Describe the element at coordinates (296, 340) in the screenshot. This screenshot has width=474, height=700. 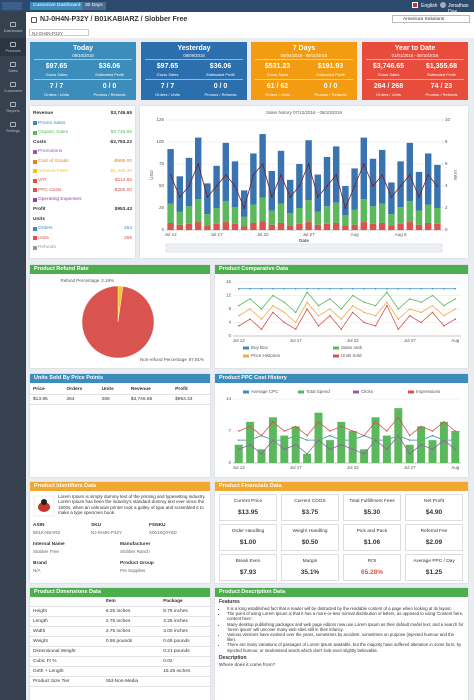
I see `x-tick-label: Jul 17` at that location.